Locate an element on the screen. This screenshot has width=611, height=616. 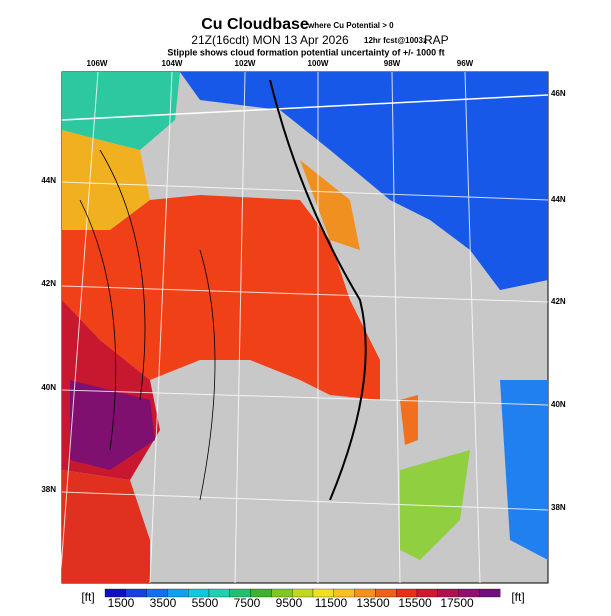
colorbar-label: 15500 is located at coordinates (415, 603).